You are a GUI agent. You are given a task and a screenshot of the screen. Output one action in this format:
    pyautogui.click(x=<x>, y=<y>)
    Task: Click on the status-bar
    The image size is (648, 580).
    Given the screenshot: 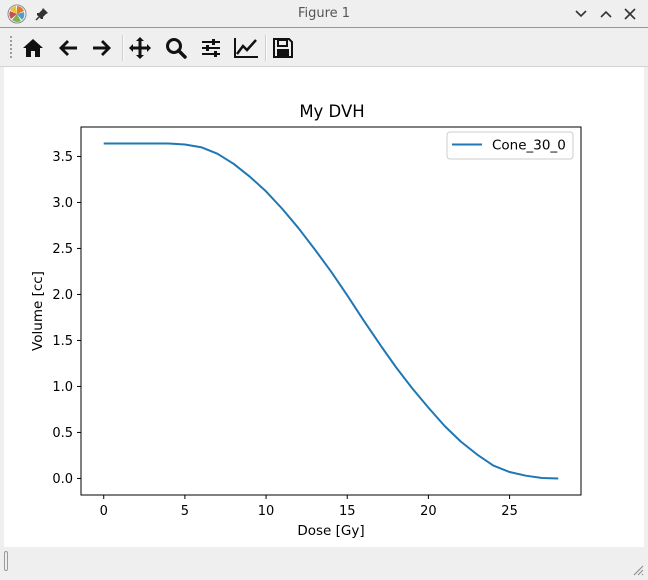 What is the action you would take?
    pyautogui.click(x=324, y=561)
    